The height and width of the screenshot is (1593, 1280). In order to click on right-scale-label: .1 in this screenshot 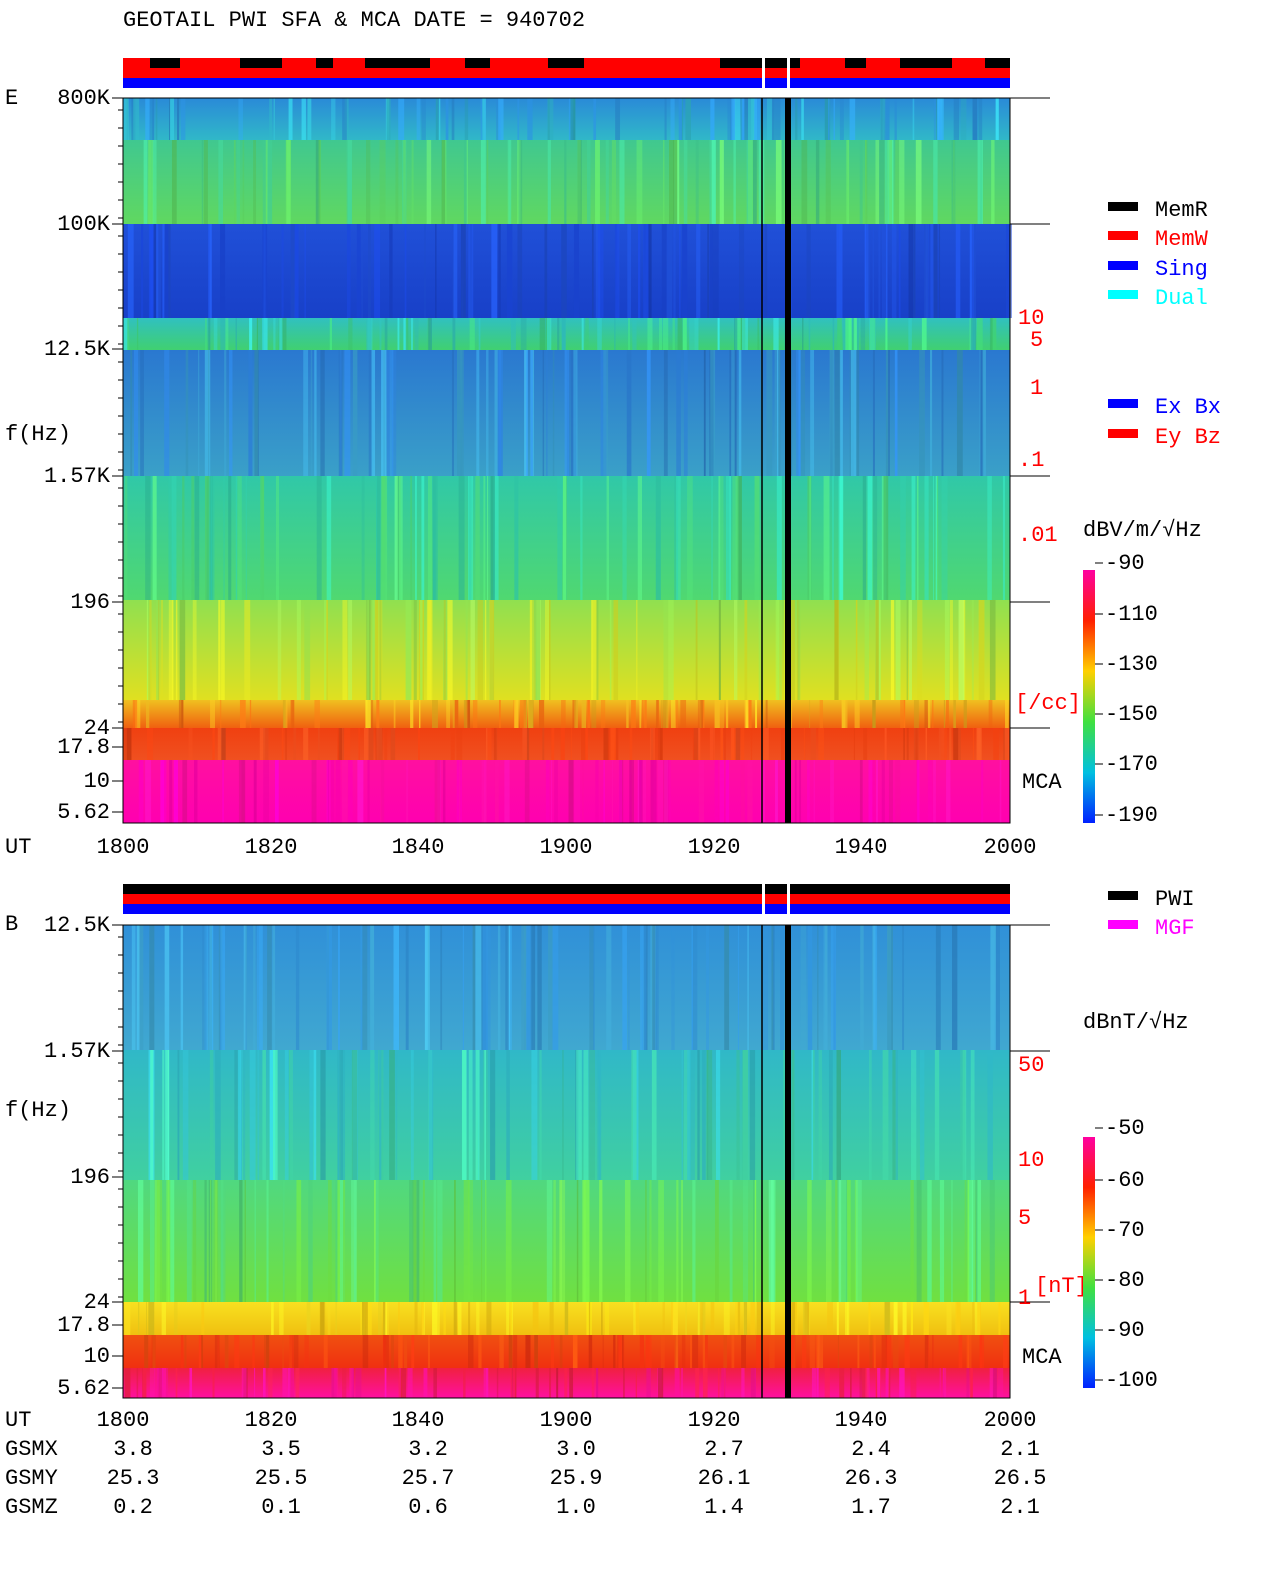, I will do `click(1031, 460)`.